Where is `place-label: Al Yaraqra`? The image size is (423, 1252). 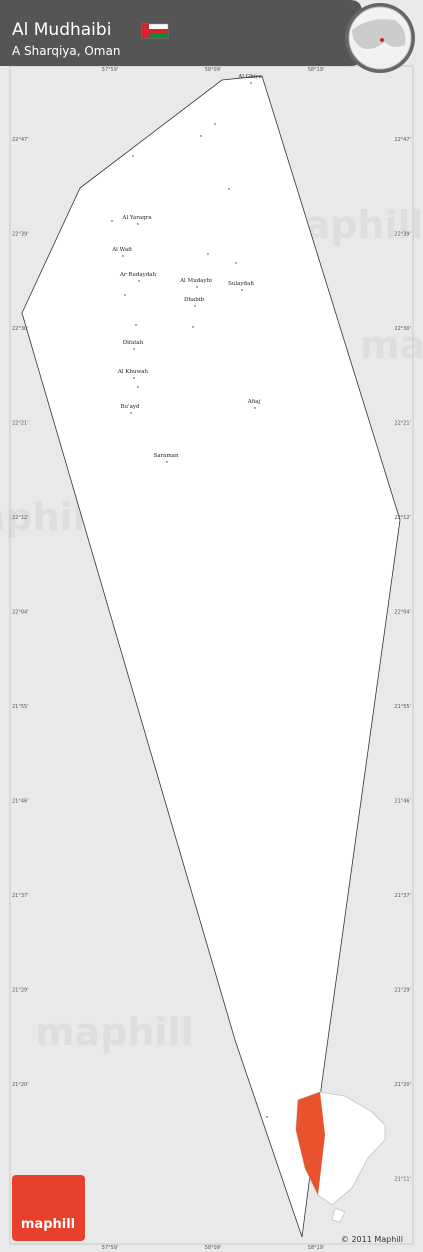
place-label: Al Yaraqra is located at coordinates (136, 218).